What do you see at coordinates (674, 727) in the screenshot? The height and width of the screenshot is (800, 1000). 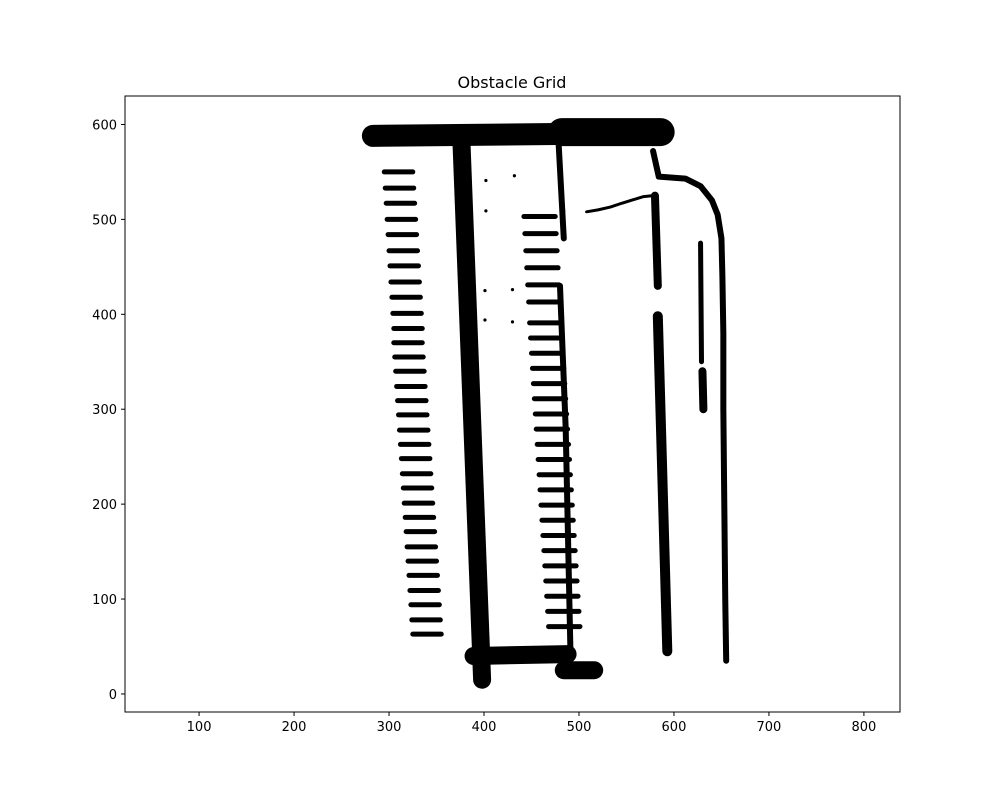 I see `x-tick-label: 600` at bounding box center [674, 727].